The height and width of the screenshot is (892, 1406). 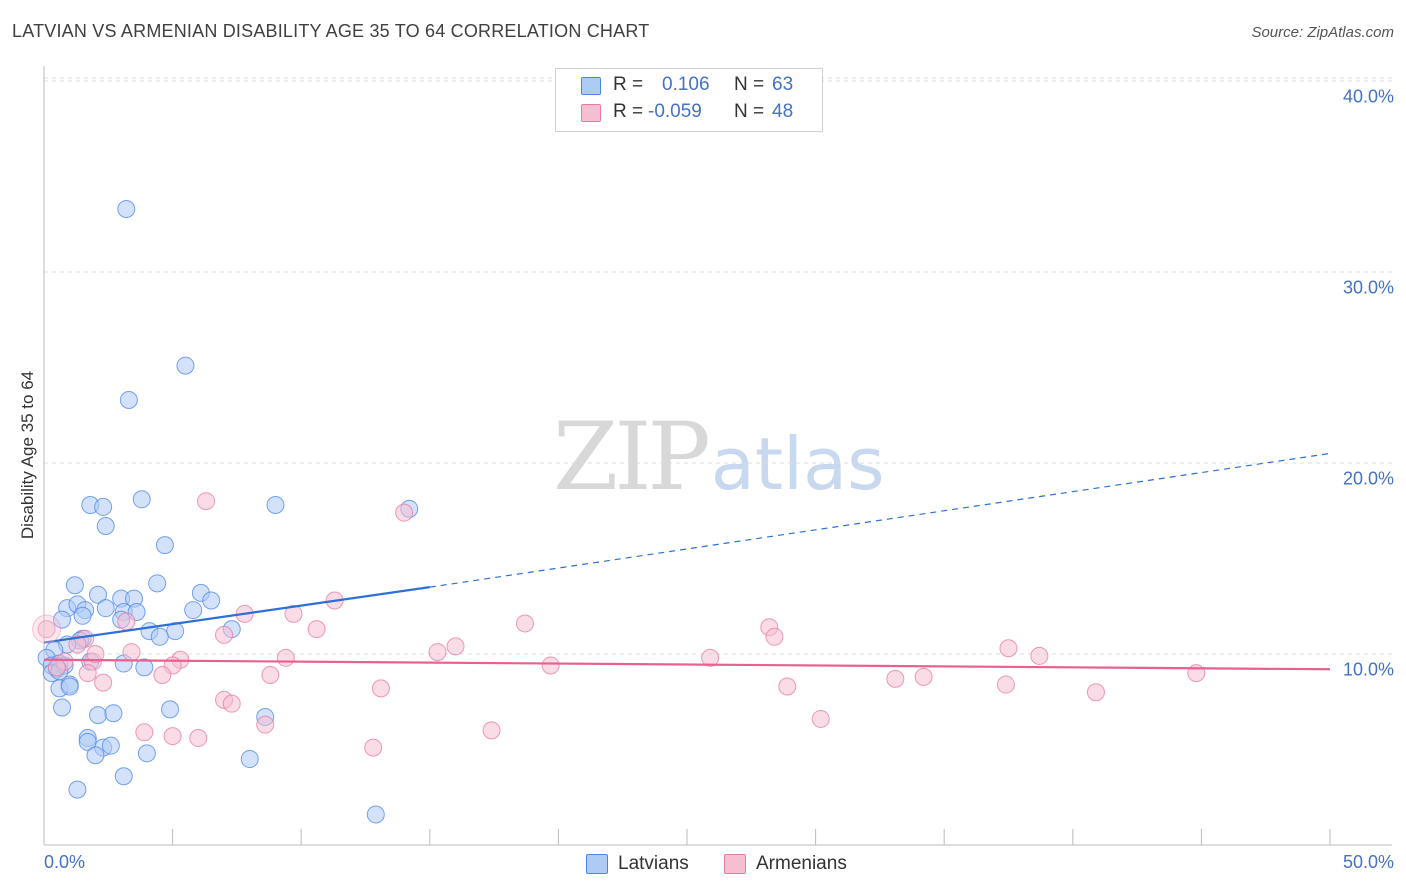 I want to click on armenians-r-label: R =, so click(x=628, y=111).